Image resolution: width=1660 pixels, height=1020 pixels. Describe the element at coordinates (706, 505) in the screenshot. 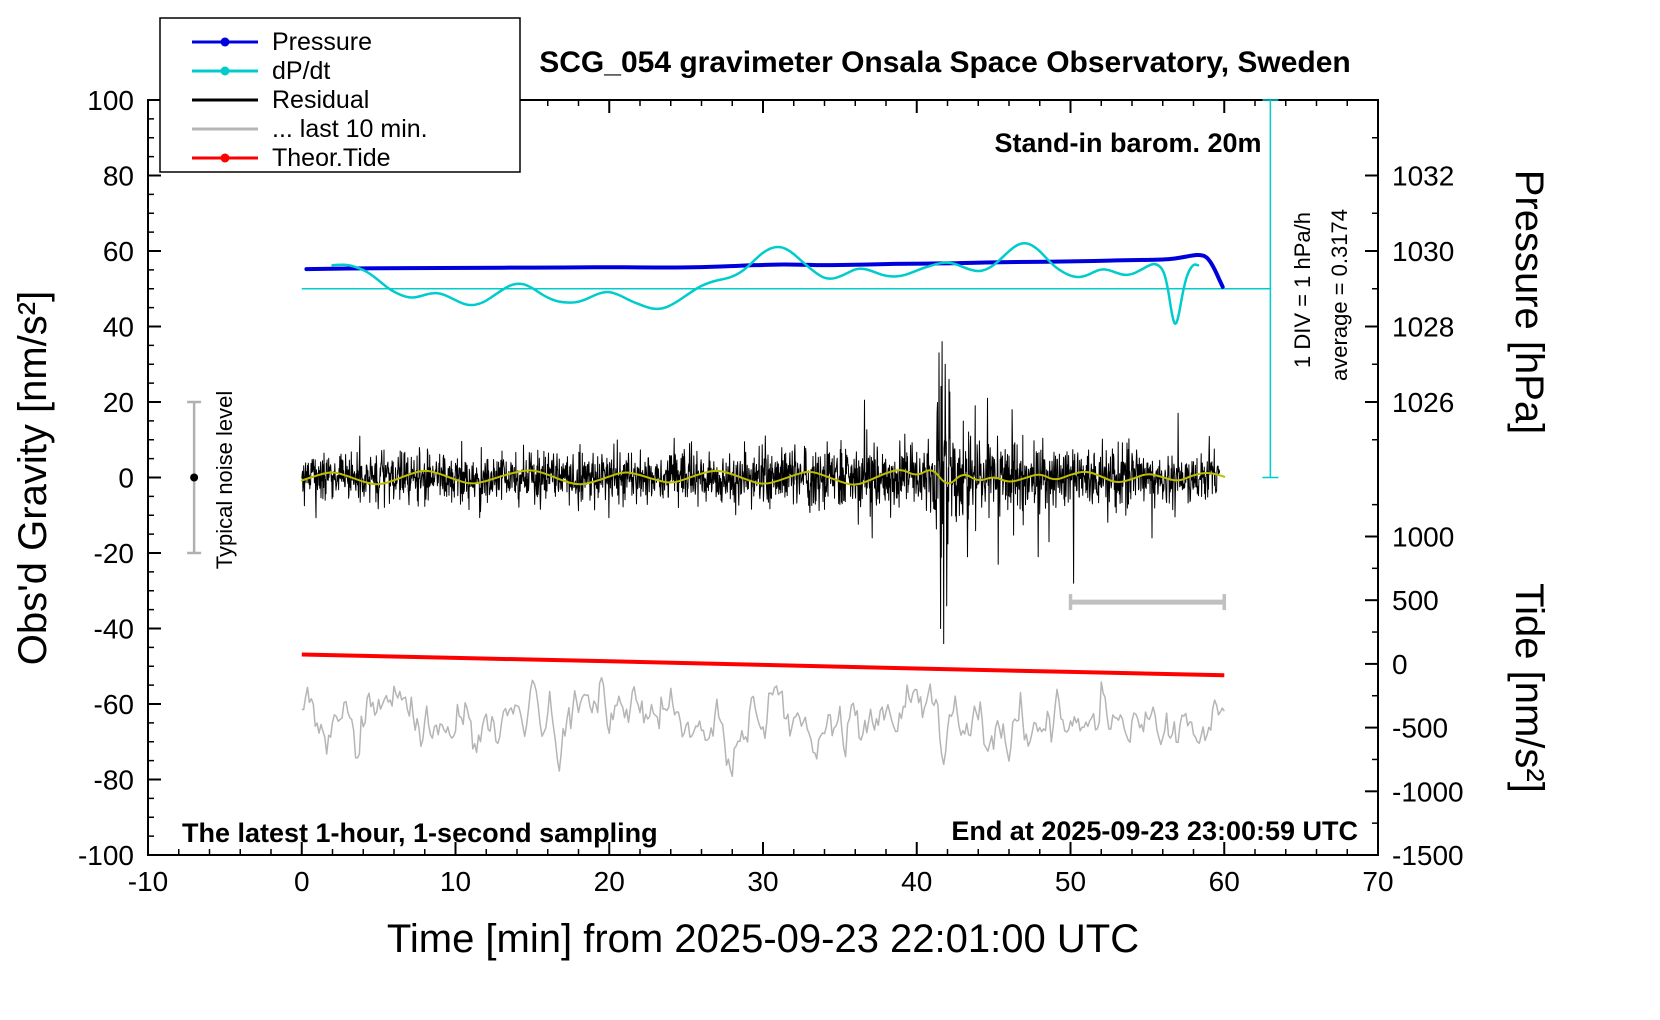

I see `markers-layer` at that location.